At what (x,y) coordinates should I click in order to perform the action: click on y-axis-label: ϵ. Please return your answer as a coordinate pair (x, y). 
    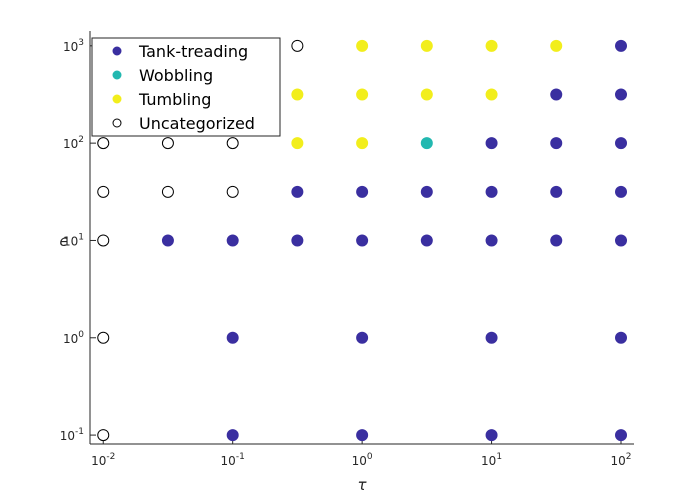
    Looking at the image, I should click on (63, 241).